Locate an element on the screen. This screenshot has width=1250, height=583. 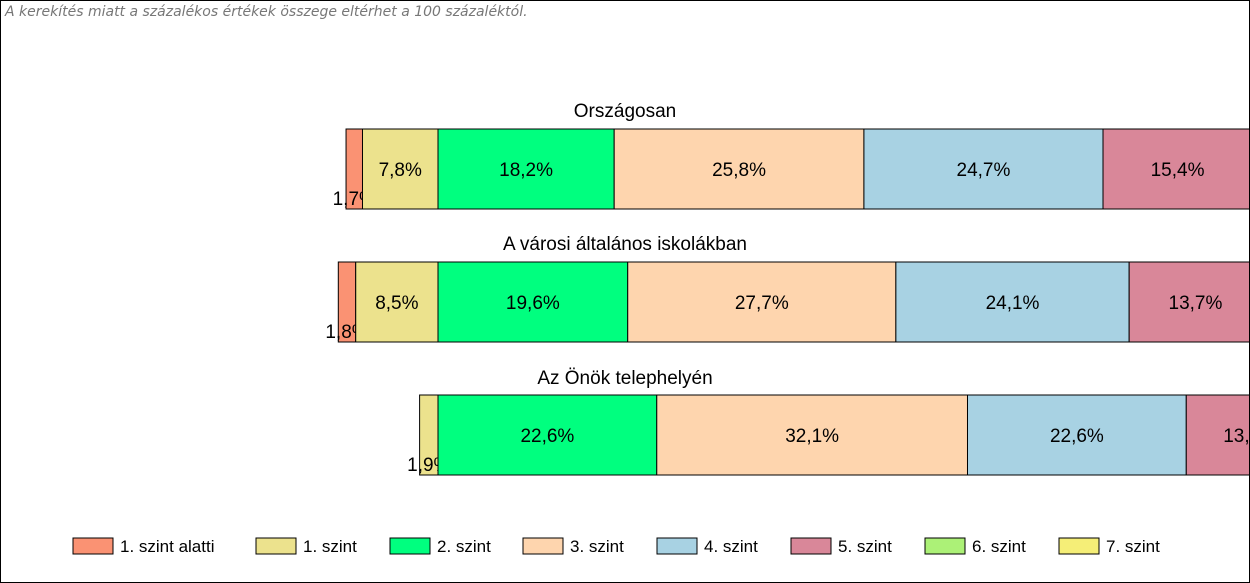
data-label: 24,1% is located at coordinates (1013, 303).